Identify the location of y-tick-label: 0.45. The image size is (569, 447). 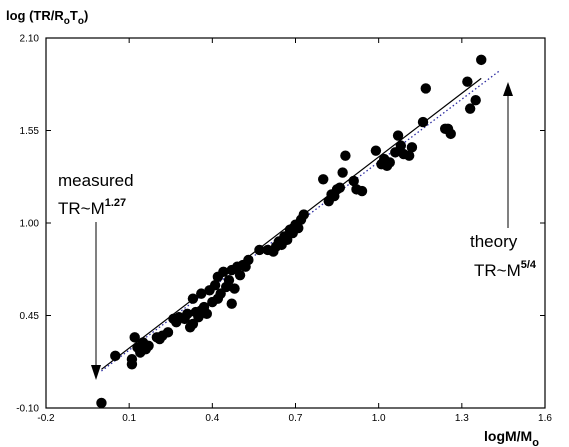
(30, 316).